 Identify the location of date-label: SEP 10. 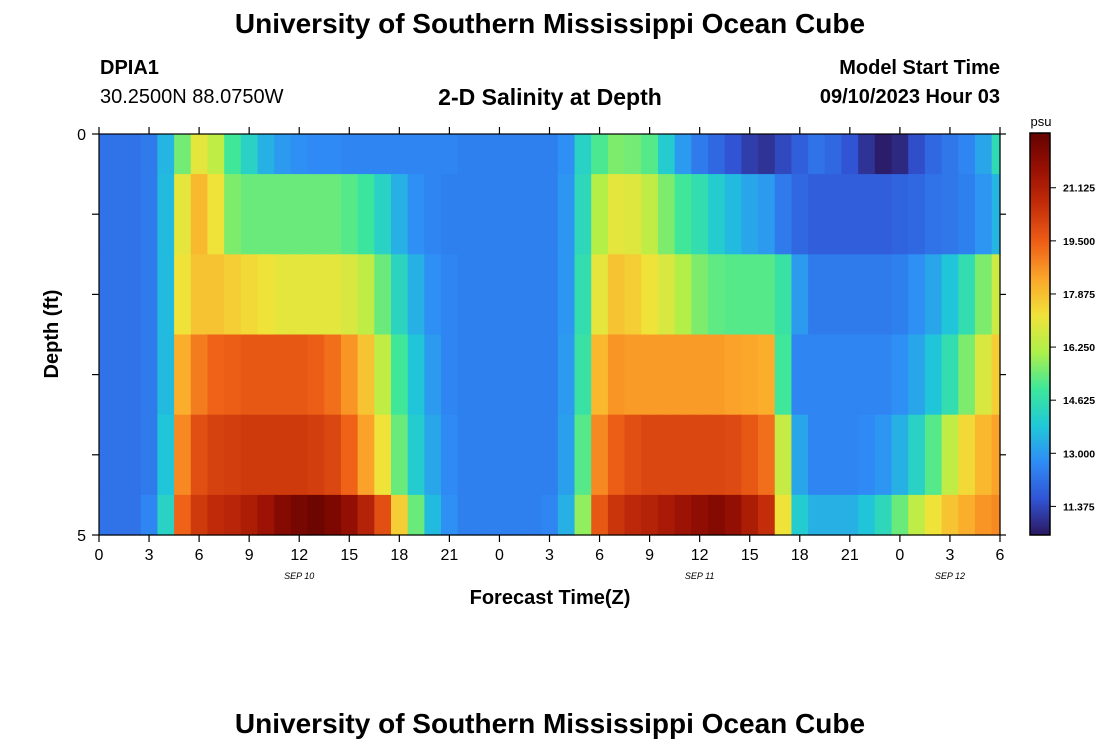
(299, 576).